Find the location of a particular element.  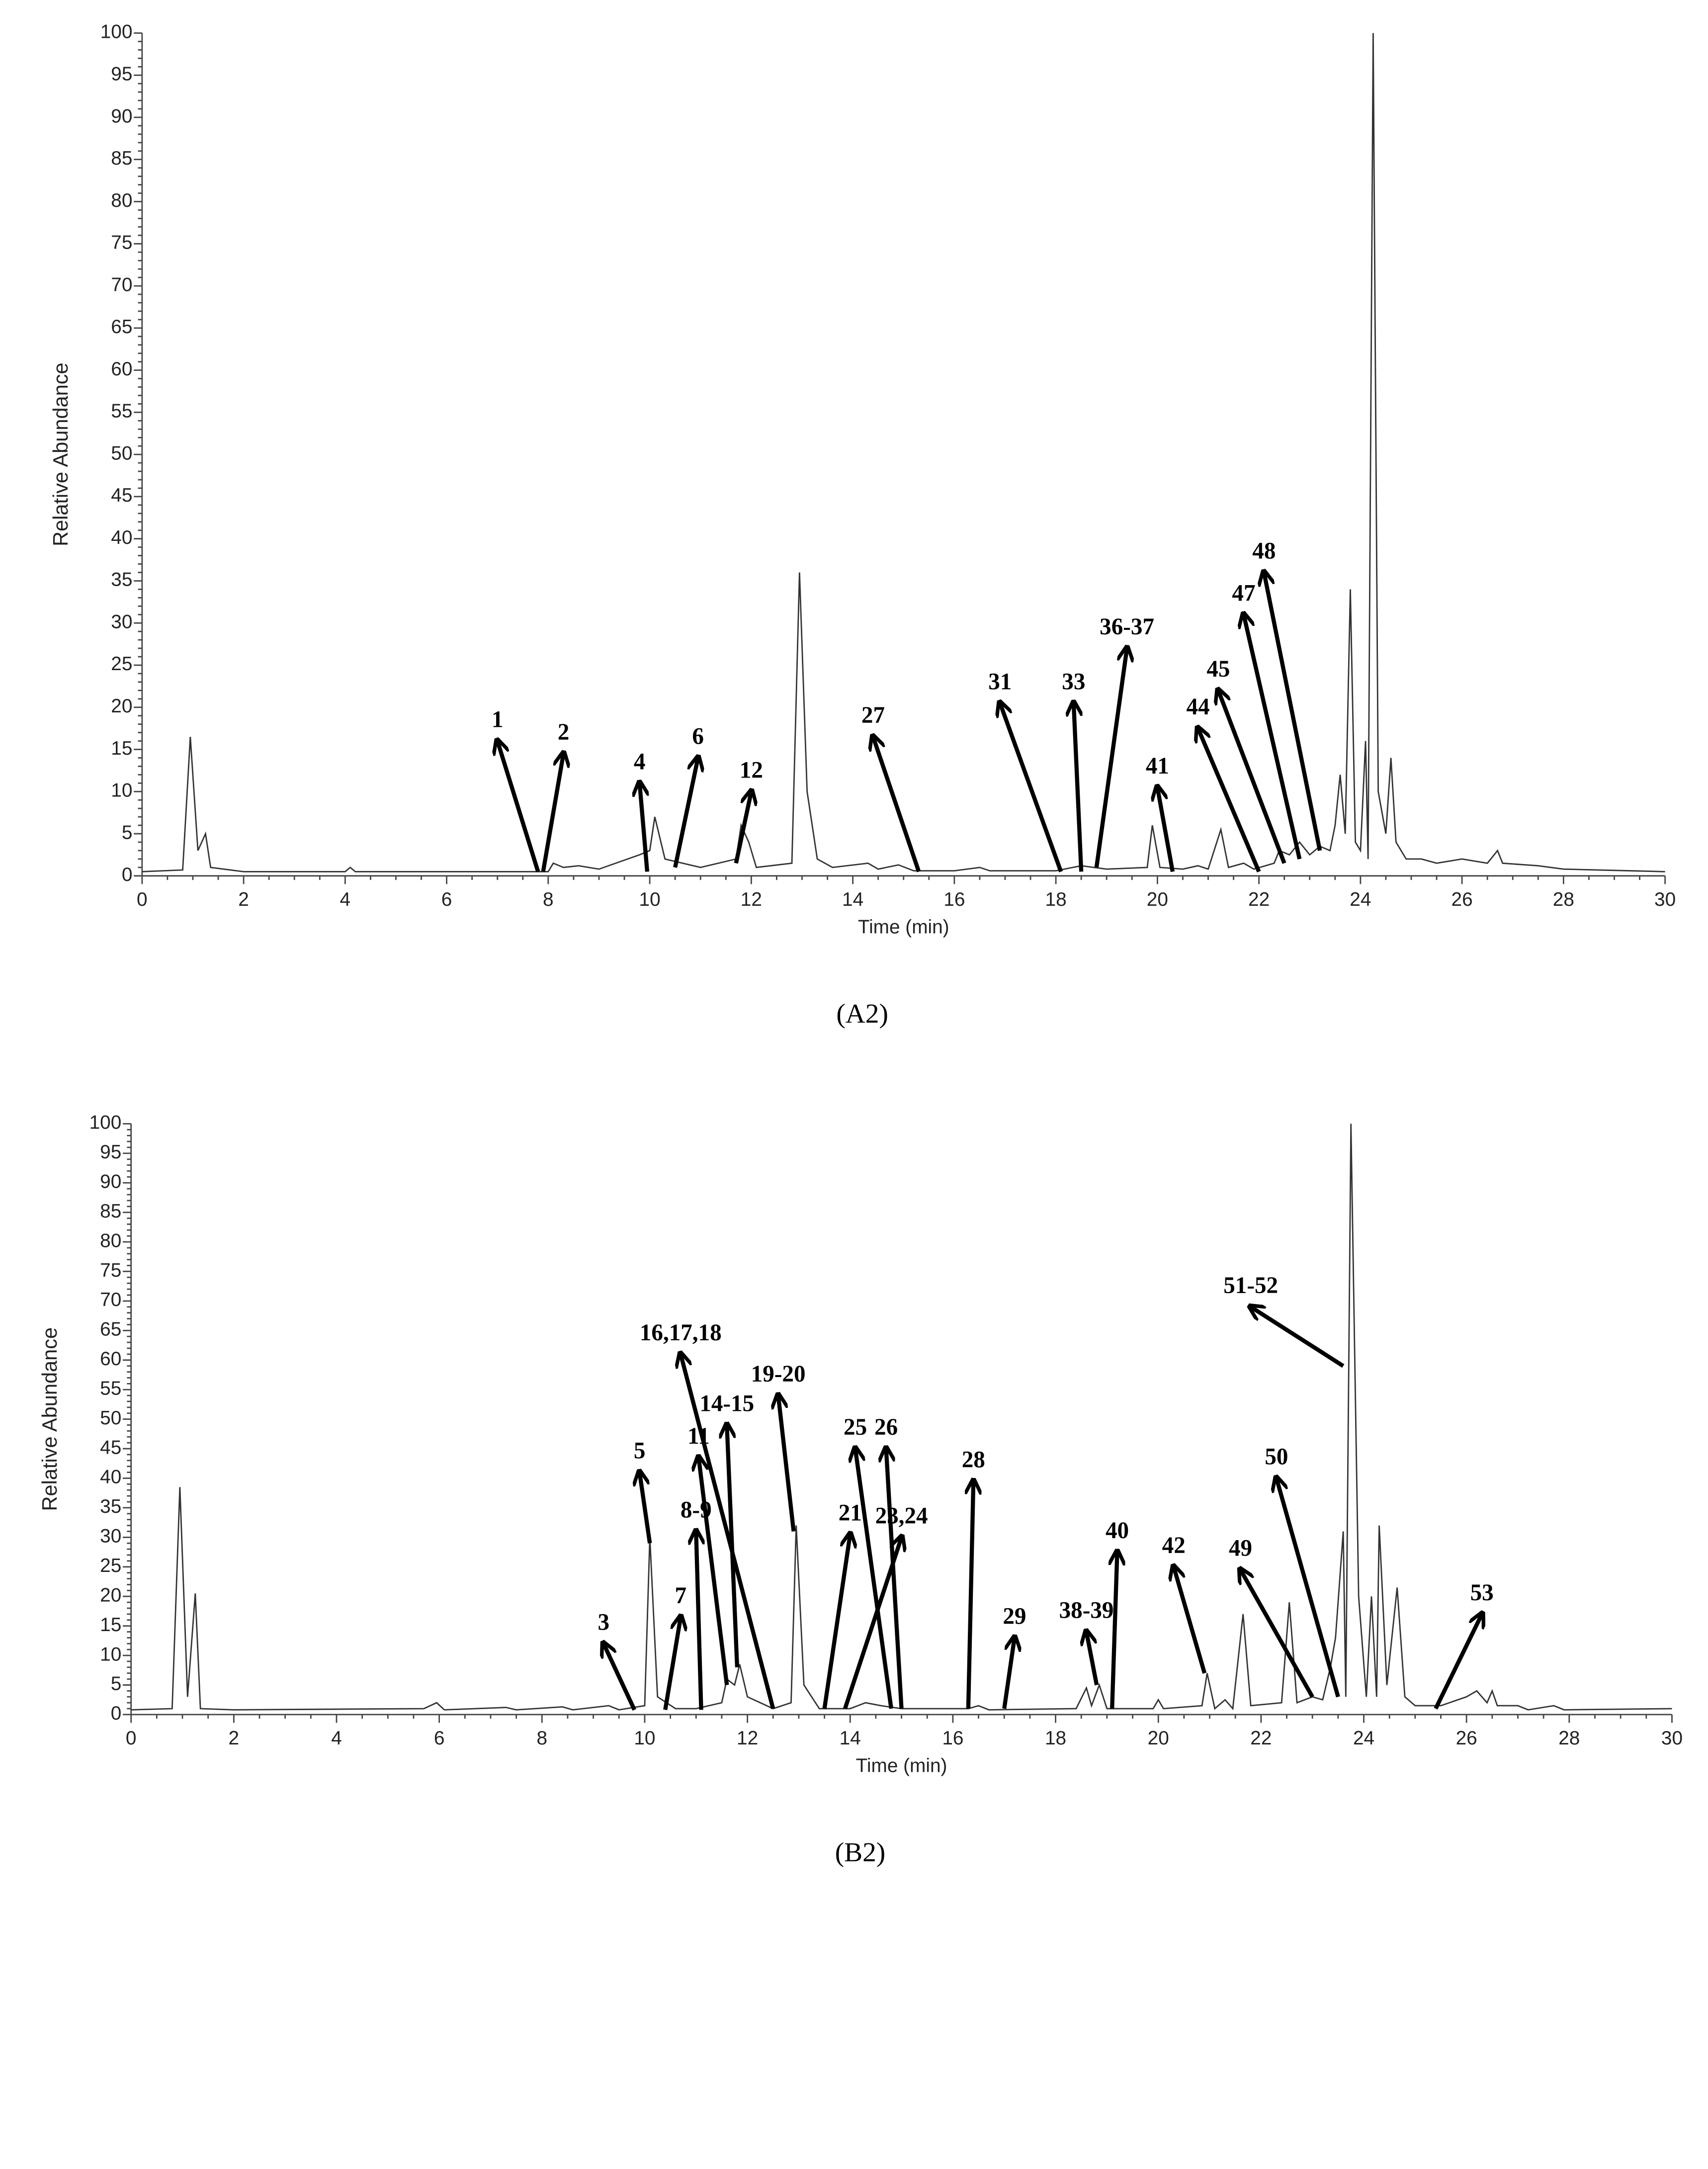

annotation-label: 40 is located at coordinates (1117, 1531).